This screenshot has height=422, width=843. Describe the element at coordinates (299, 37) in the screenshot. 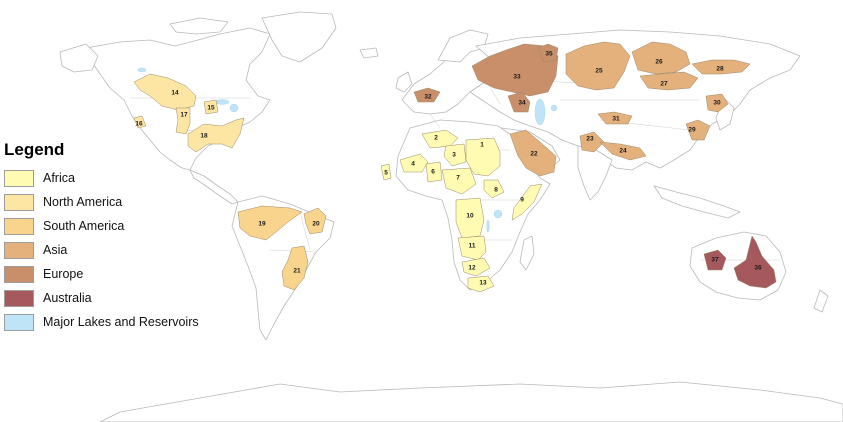

I see `landmass-greenland` at that location.